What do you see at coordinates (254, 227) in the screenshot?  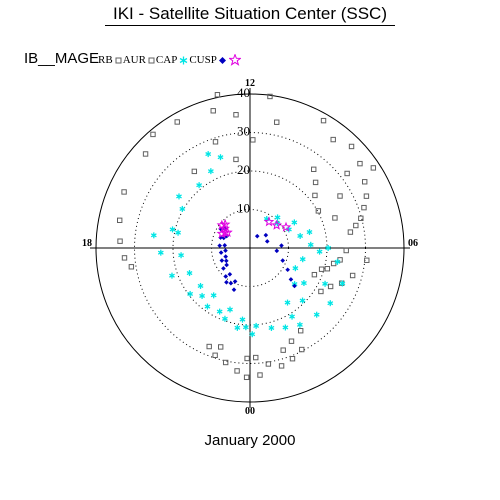 I see `series-star` at bounding box center [254, 227].